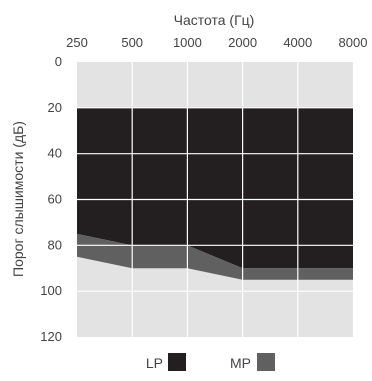 The width and height of the screenshot is (372, 381). I want to click on legend-swatch-mp, so click(266, 362).